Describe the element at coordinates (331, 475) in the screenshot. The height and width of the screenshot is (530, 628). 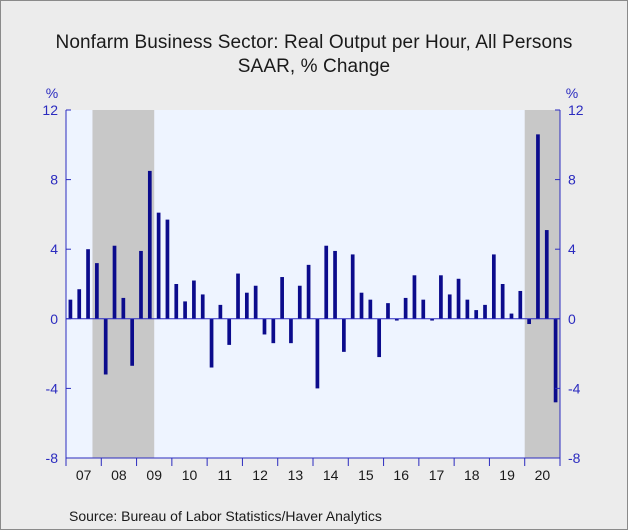
I see `x-tick-label: 14` at that location.